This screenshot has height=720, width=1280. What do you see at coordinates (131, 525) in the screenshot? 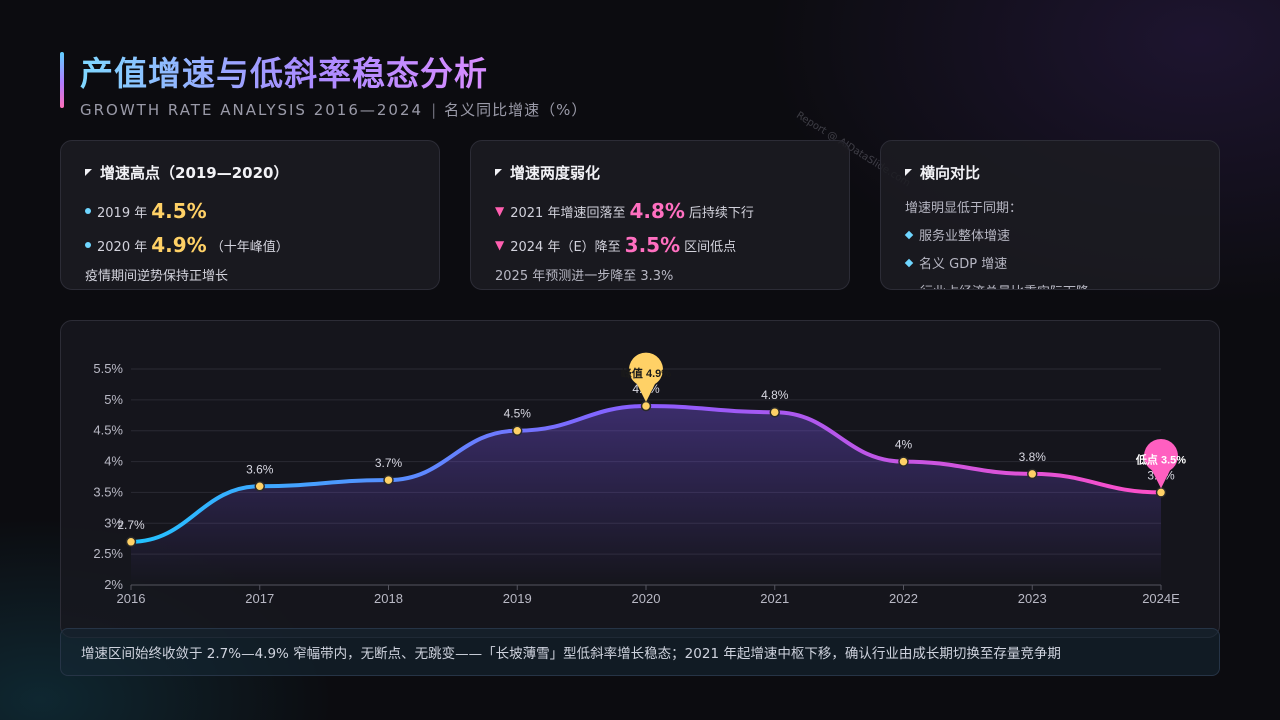
I see `data-label: 2.7%` at bounding box center [131, 525].